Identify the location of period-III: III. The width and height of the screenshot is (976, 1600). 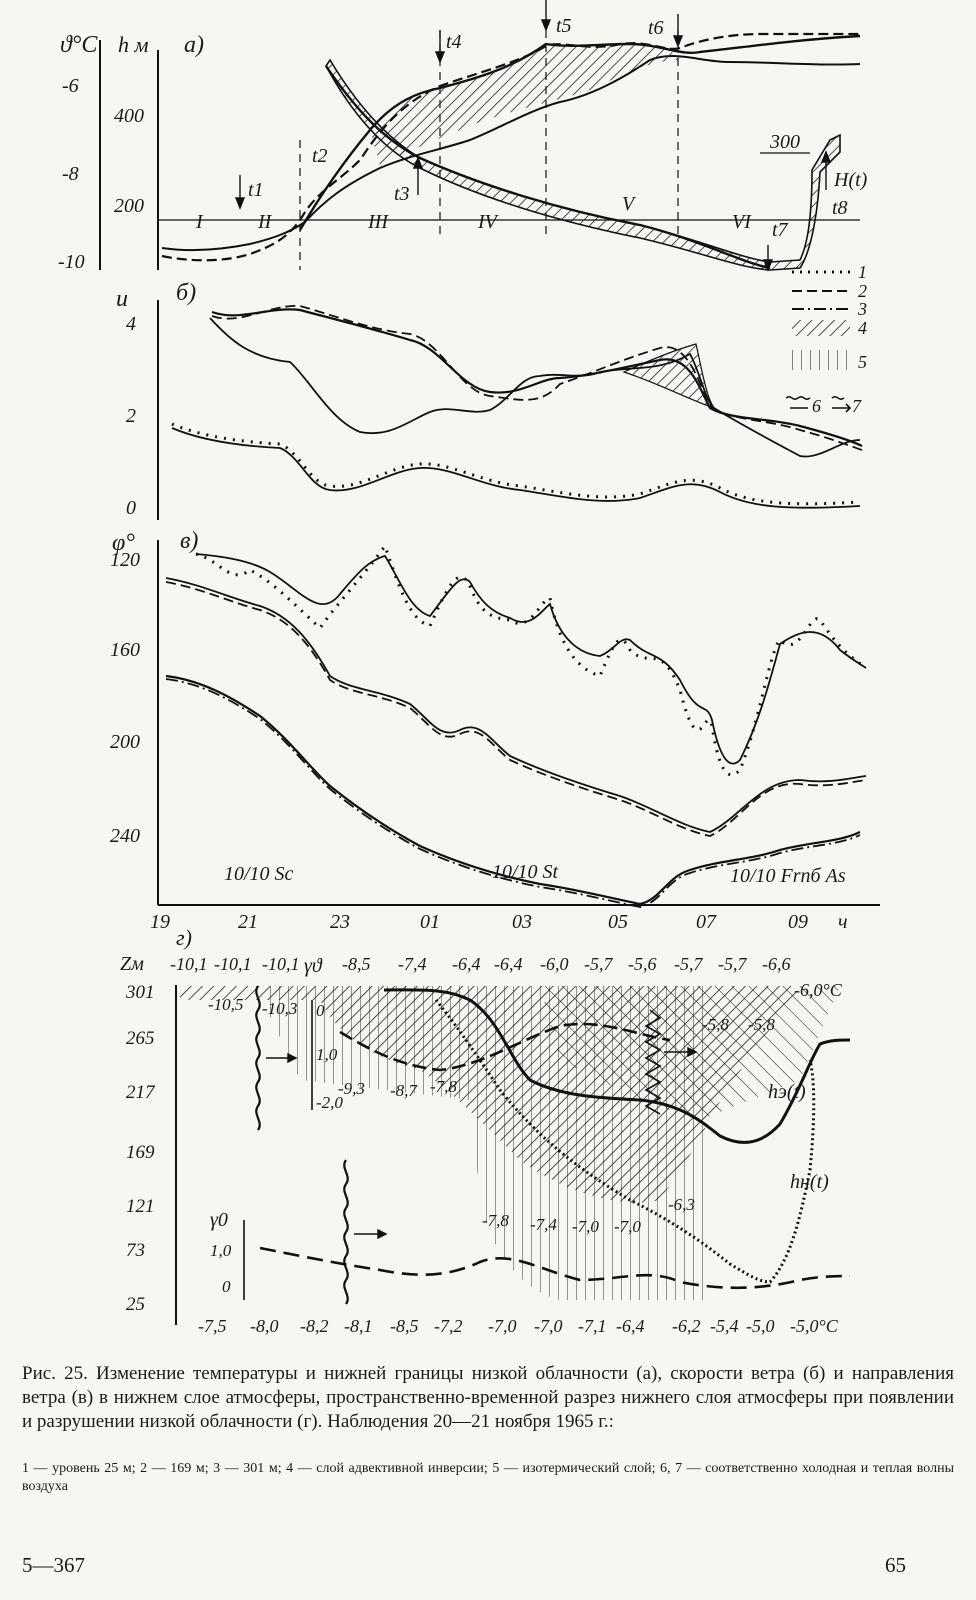
(378, 222).